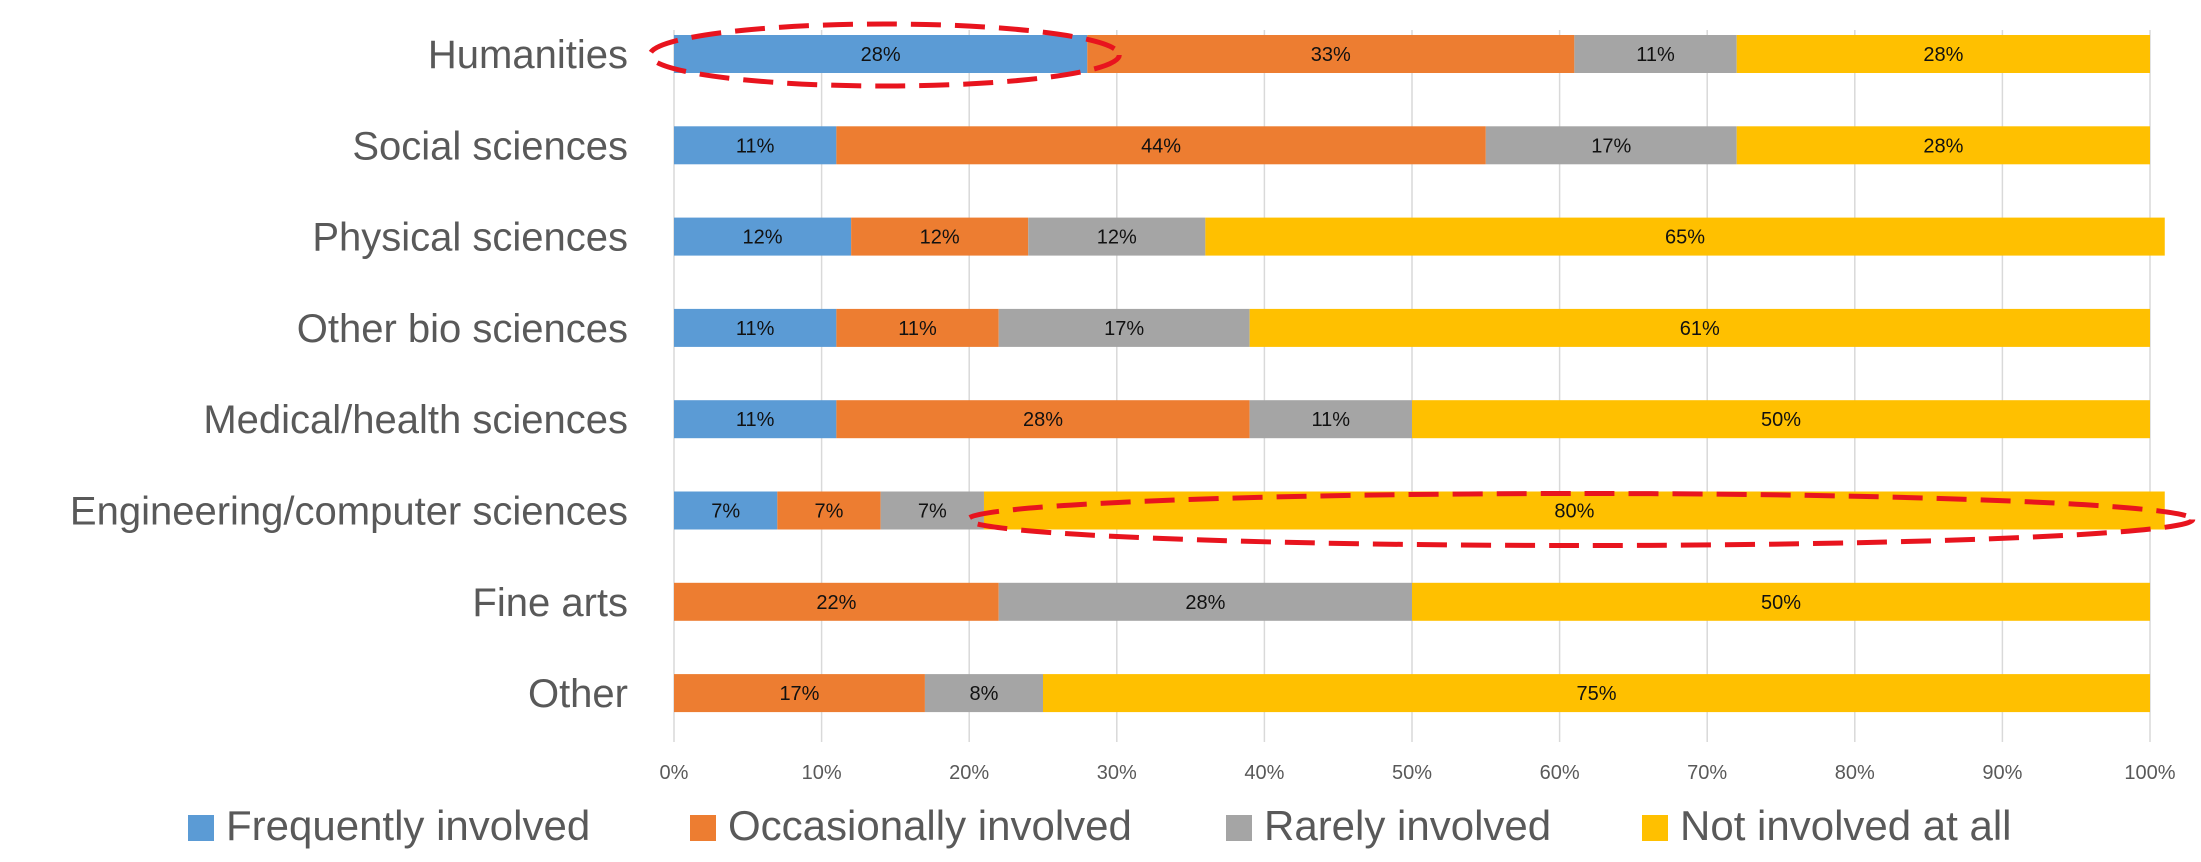  Describe the element at coordinates (528, 55) in the screenshot. I see `category-label-humanities: Humanities` at that location.